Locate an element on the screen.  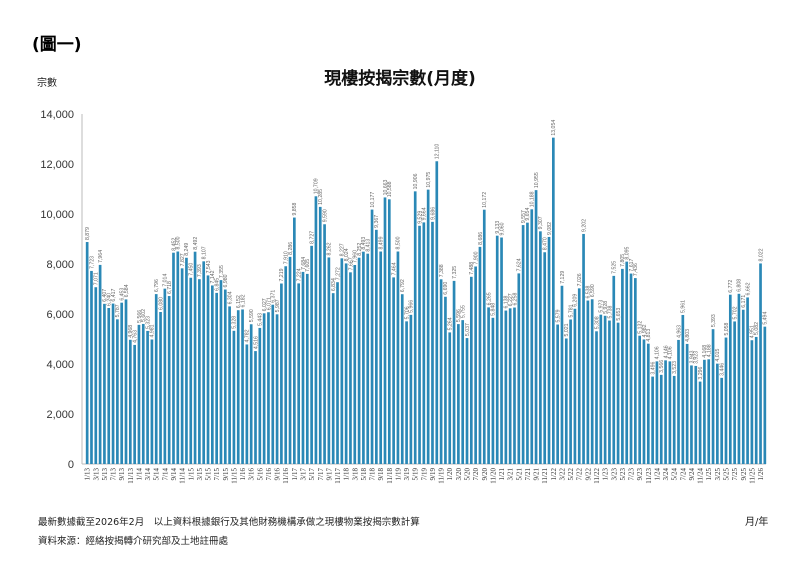
x-tick-label: 11/19 is located at coordinates (442, 476).